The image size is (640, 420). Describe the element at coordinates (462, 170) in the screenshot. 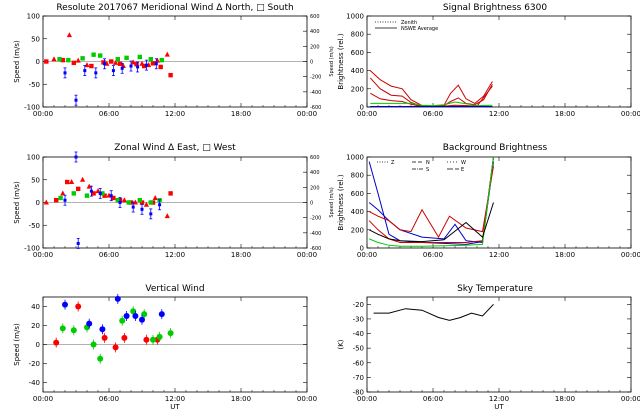

I see `background-legend-label: E` at that location.